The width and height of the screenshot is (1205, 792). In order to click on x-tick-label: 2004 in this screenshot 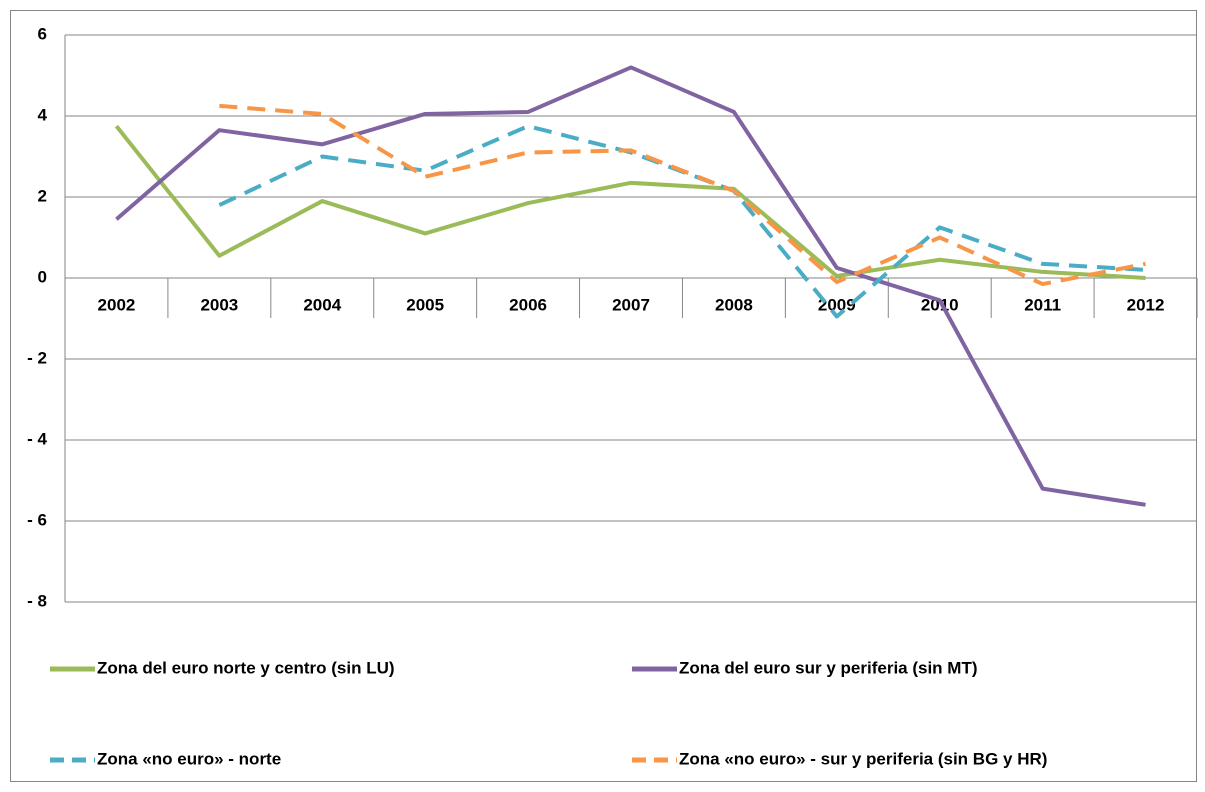, I will do `click(322, 304)`.